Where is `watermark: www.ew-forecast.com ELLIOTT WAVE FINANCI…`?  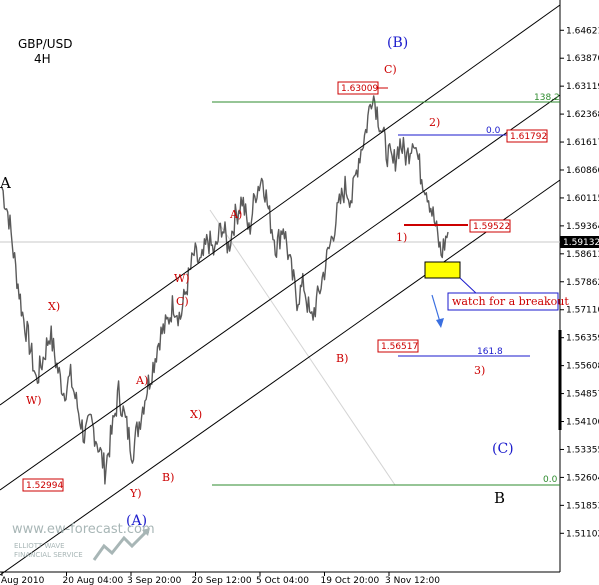 watermark: www.ew-forecast.com ELLIOTT WAVE FINANCI… is located at coordinates (83, 541).